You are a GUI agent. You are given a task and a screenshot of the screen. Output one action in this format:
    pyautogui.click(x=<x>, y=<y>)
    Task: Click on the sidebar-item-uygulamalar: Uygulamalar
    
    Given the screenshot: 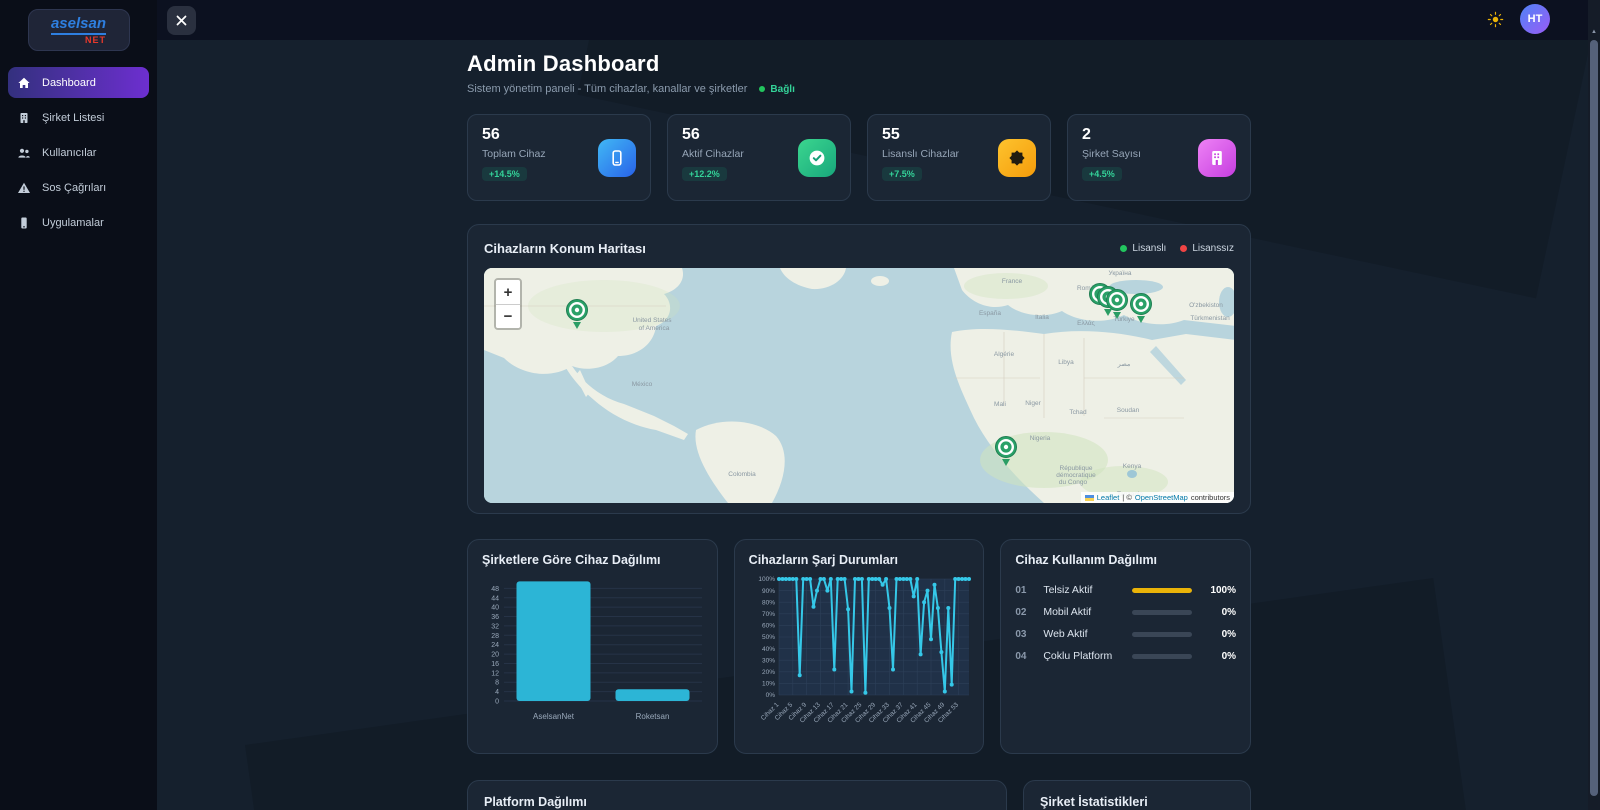 What is the action you would take?
    pyautogui.click(x=78, y=222)
    